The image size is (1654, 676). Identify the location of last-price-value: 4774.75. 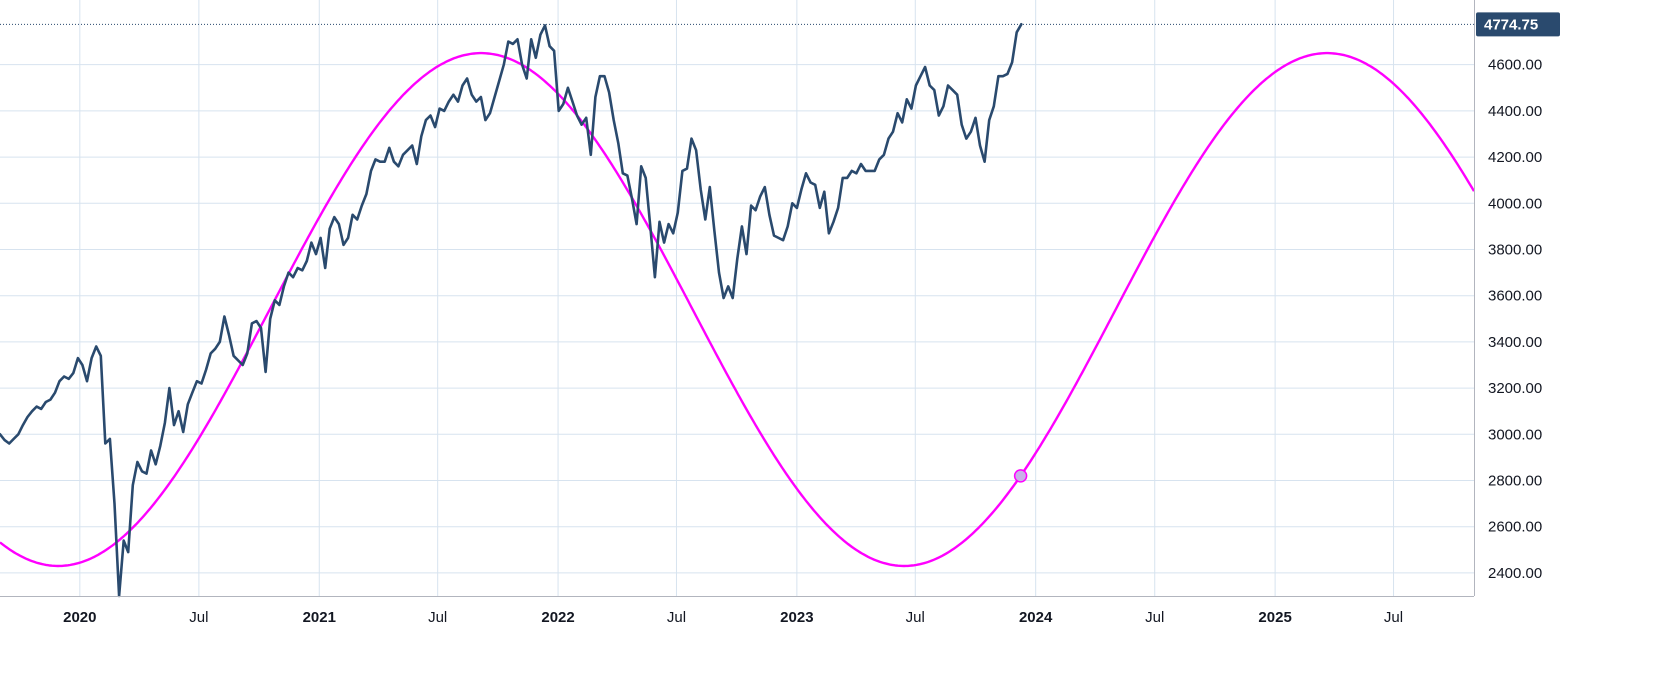
(1511, 24).